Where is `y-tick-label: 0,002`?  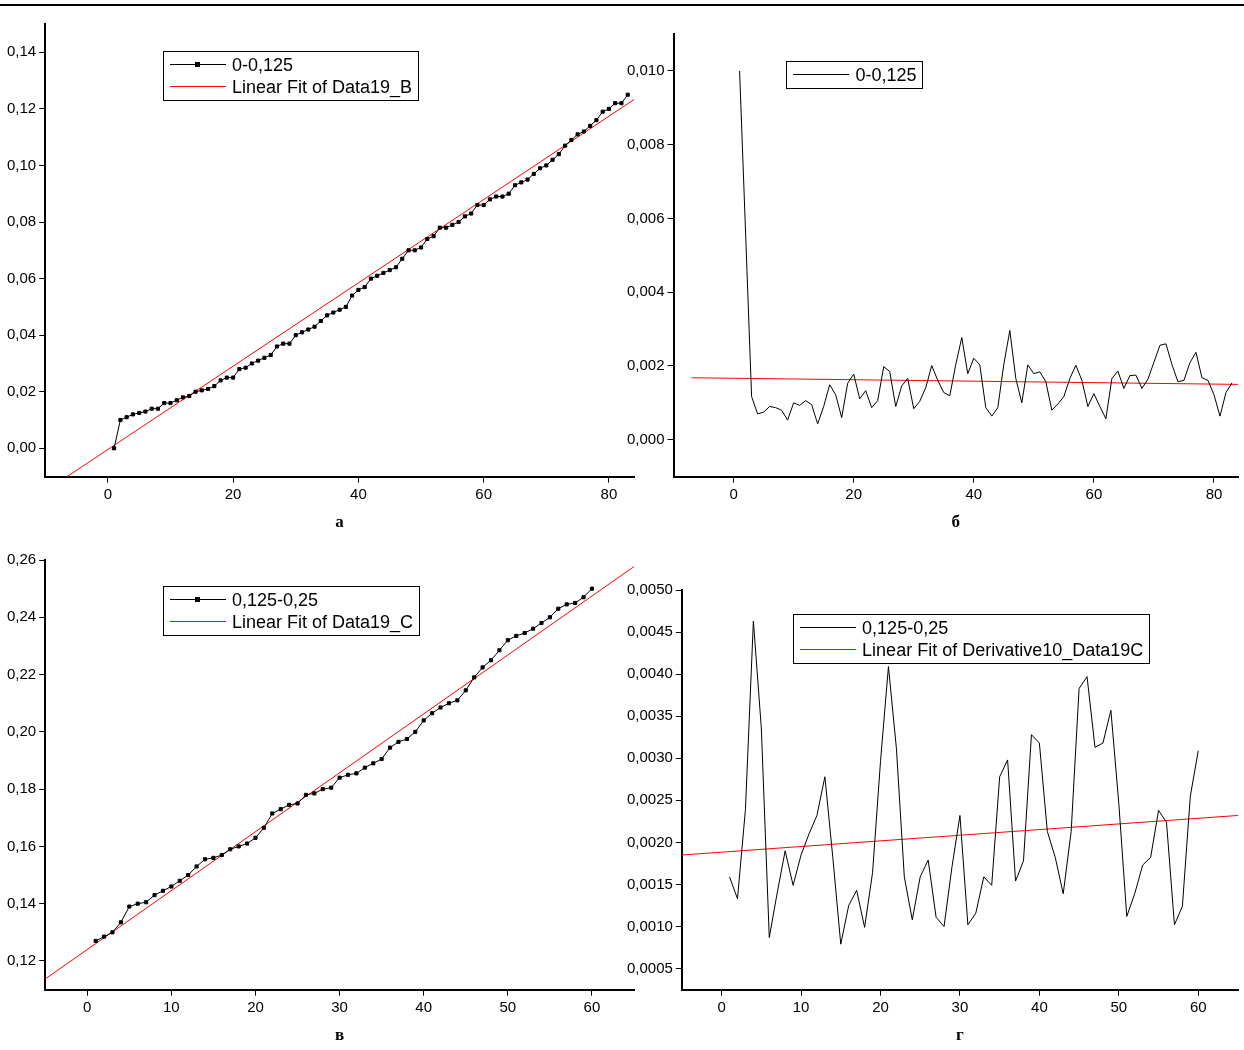
y-tick-label: 0,002 is located at coordinates (645, 365).